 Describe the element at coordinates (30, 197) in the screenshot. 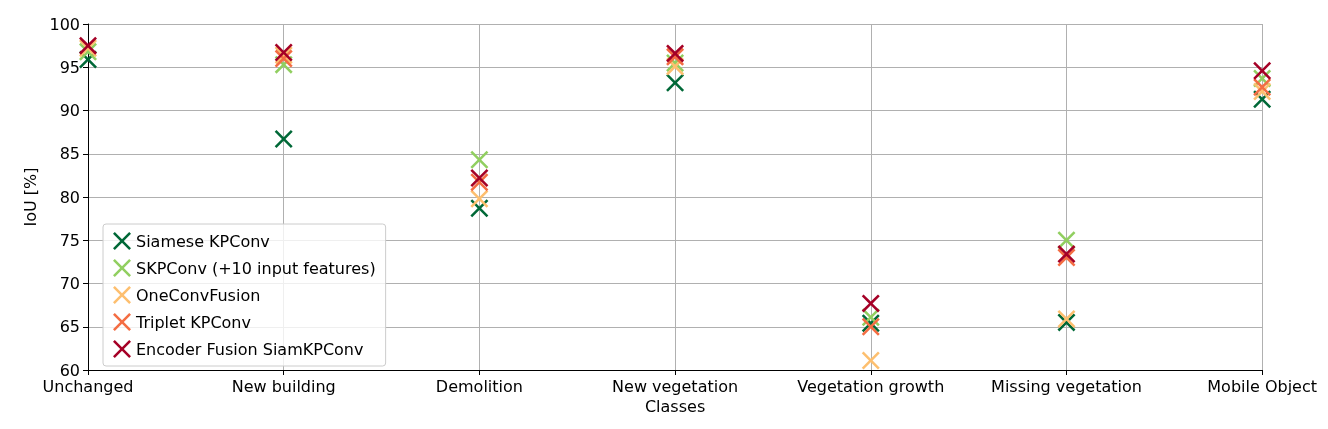

I see `y-axis-title: IoU [%]` at that location.